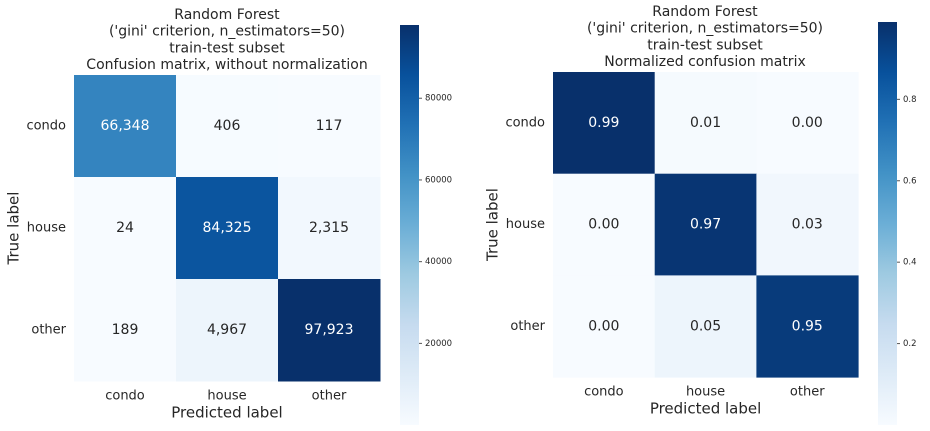 Image resolution: width=930 pixels, height=431 pixels. I want to click on cell-label: 2,315, so click(329, 228).